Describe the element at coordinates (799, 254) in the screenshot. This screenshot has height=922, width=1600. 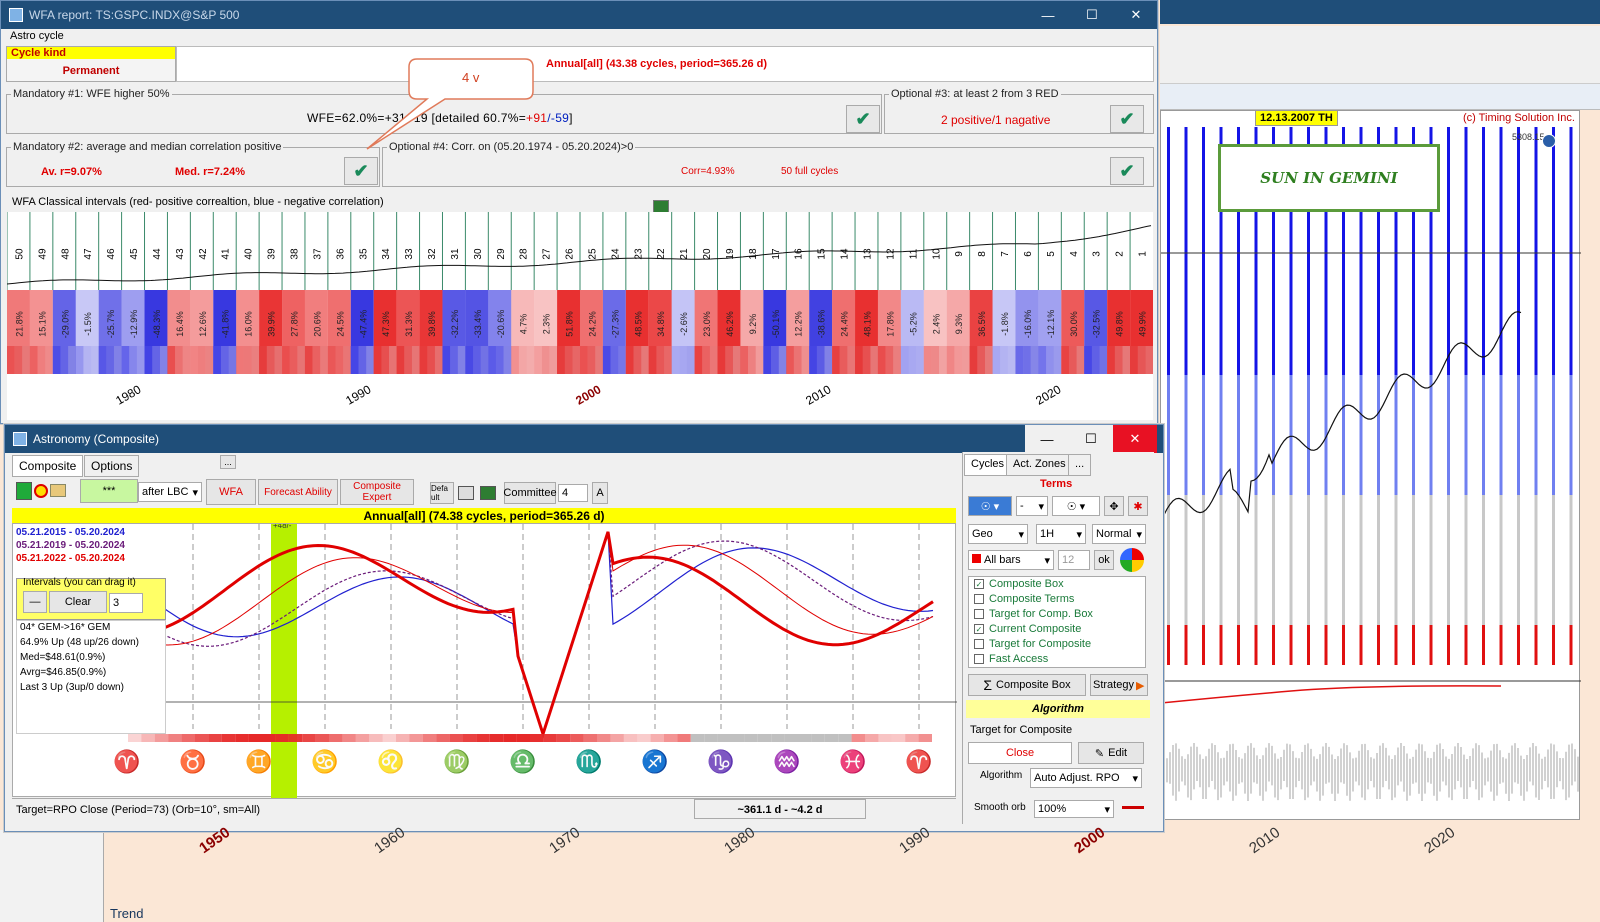
I see `interval-number: 16` at that location.